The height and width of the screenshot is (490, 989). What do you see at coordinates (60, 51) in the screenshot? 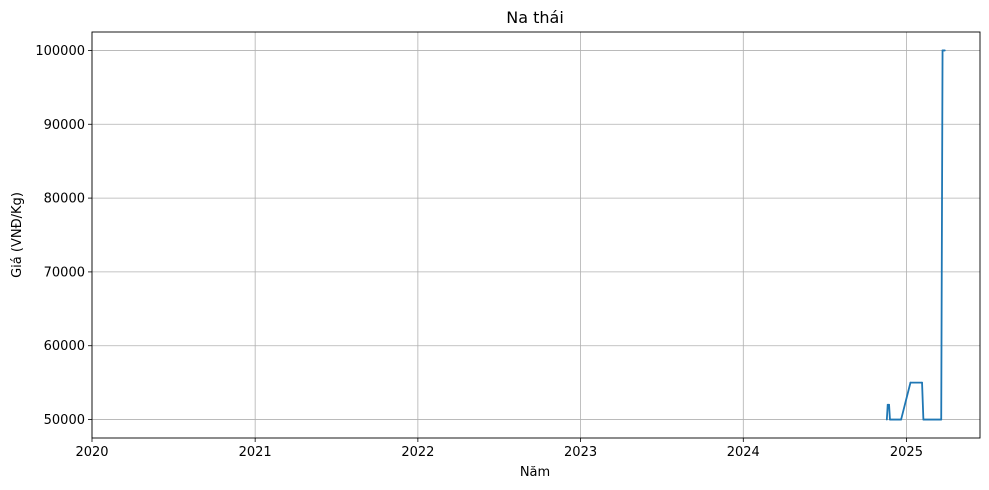
I see `y-tick-label: 100000` at bounding box center [60, 51].